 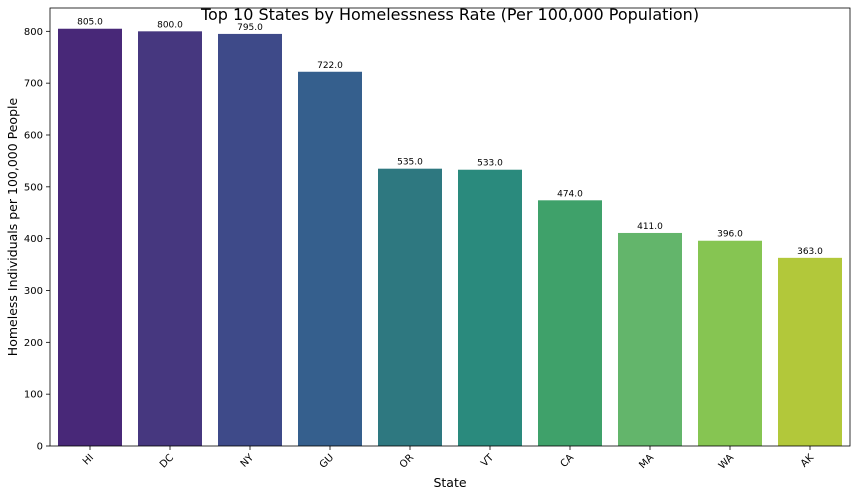 I want to click on bar-hi, so click(x=90, y=237).